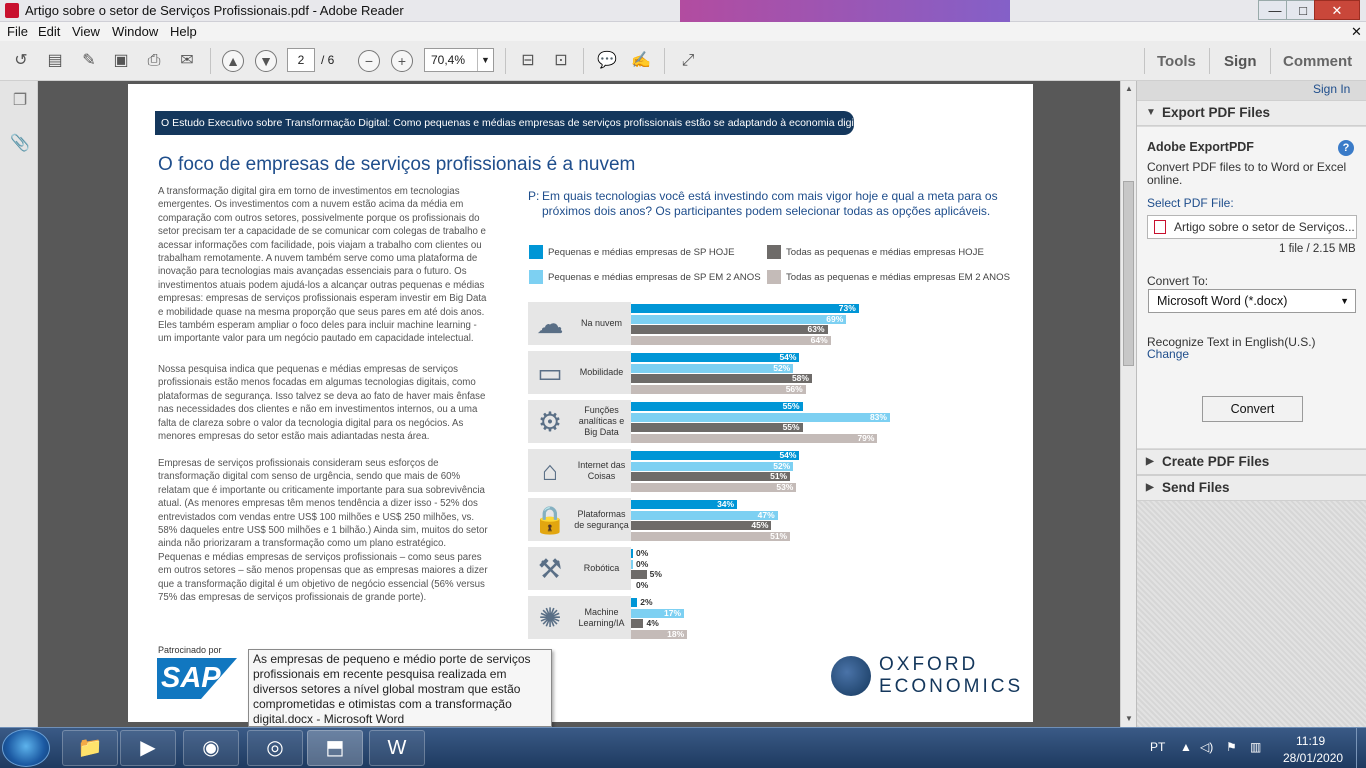 This screenshot has height=768, width=1366. Describe the element at coordinates (335, 748) in the screenshot. I see `adobe-reader-taskbar-icon: ⬒` at that location.